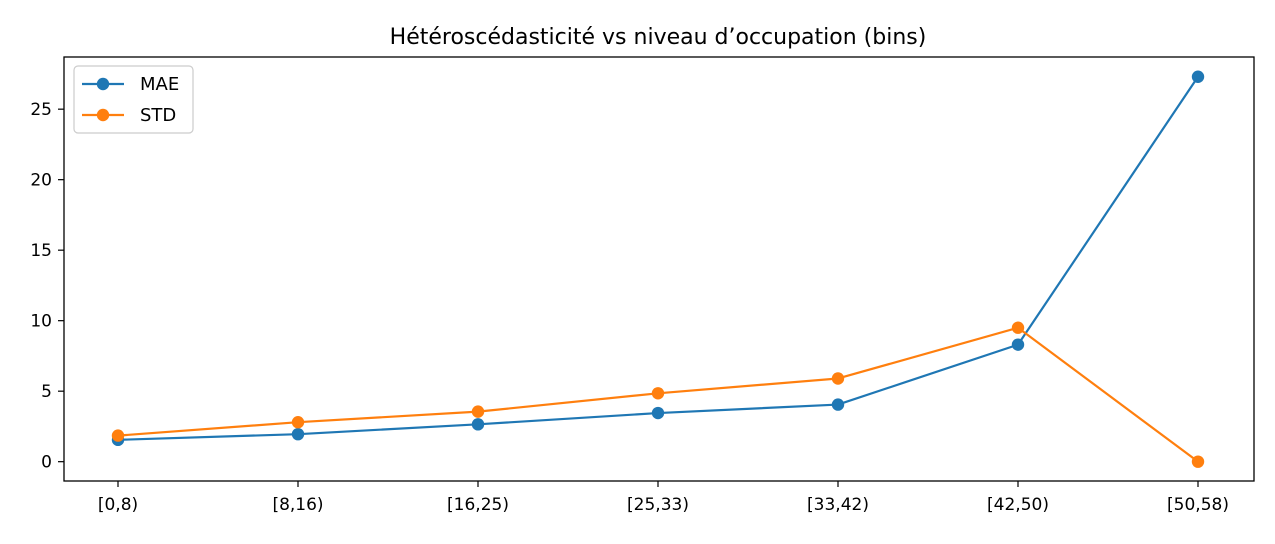 This screenshot has height=544, width=1275. Describe the element at coordinates (1198, 505) in the screenshot. I see `x-tick-label: [50,58)` at that location.